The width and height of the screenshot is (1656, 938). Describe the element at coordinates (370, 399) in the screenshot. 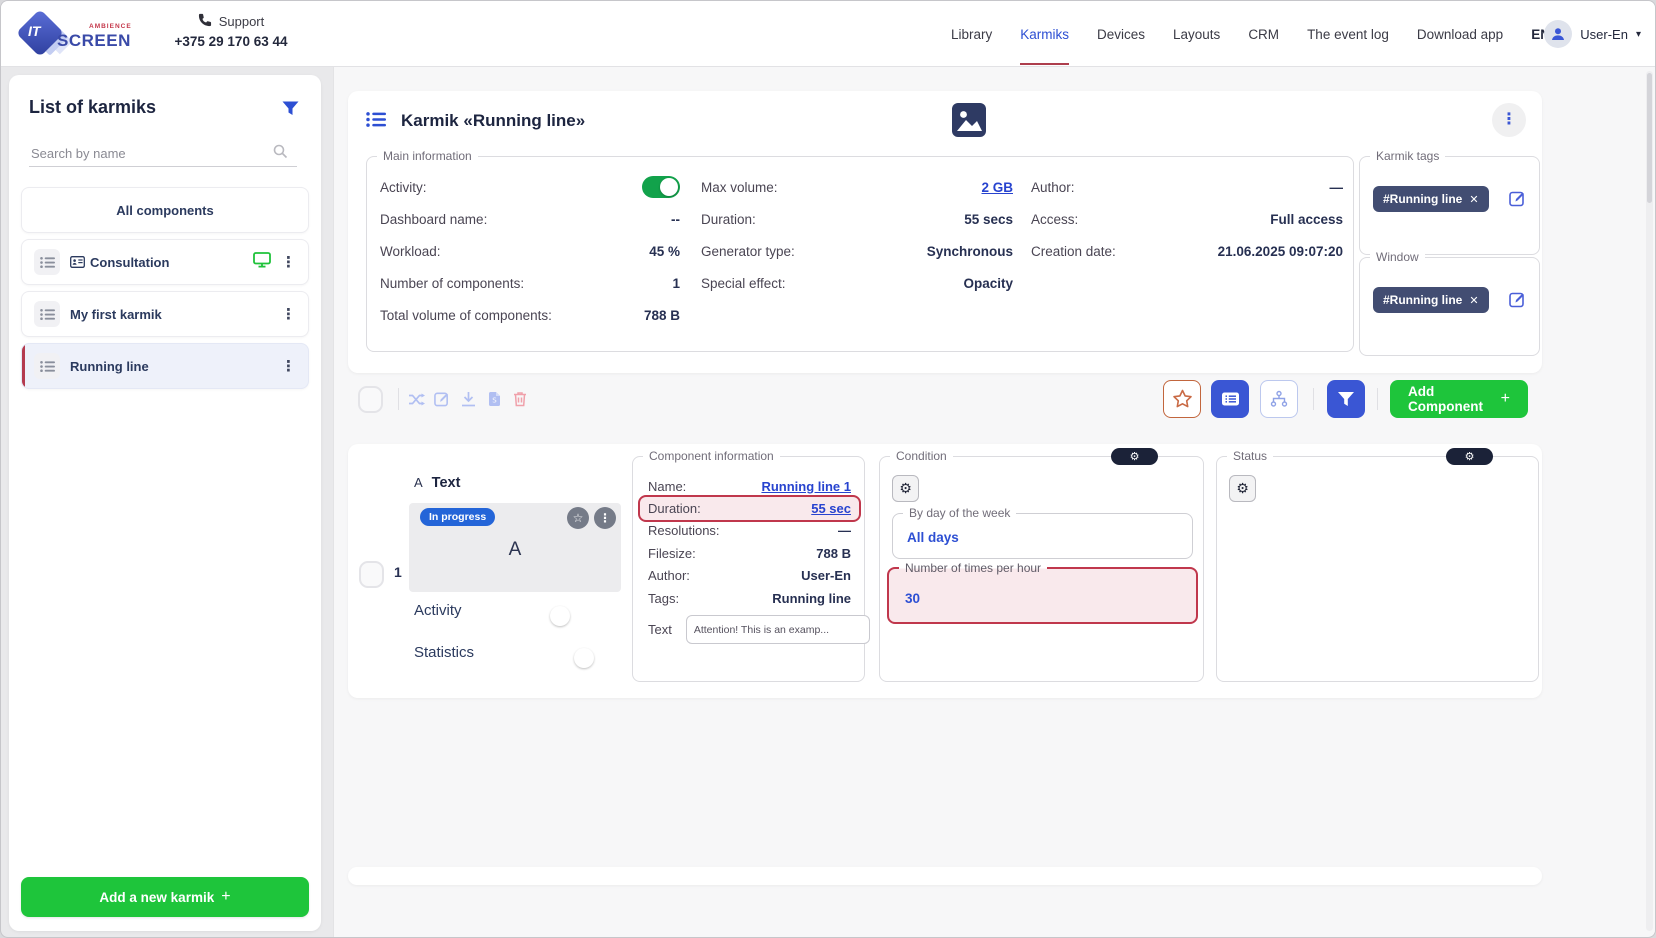

I see `select-all-checkbox` at that location.